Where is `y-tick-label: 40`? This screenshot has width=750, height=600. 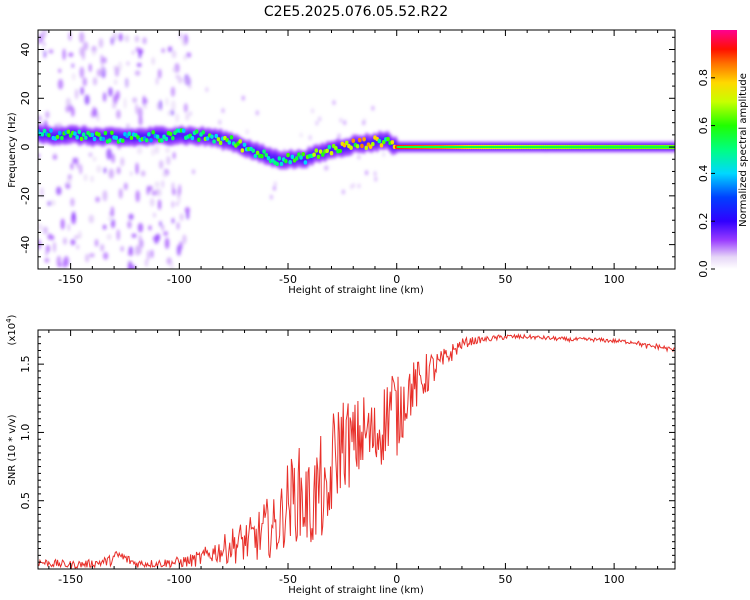 y-tick-label: 40 is located at coordinates (25, 50).